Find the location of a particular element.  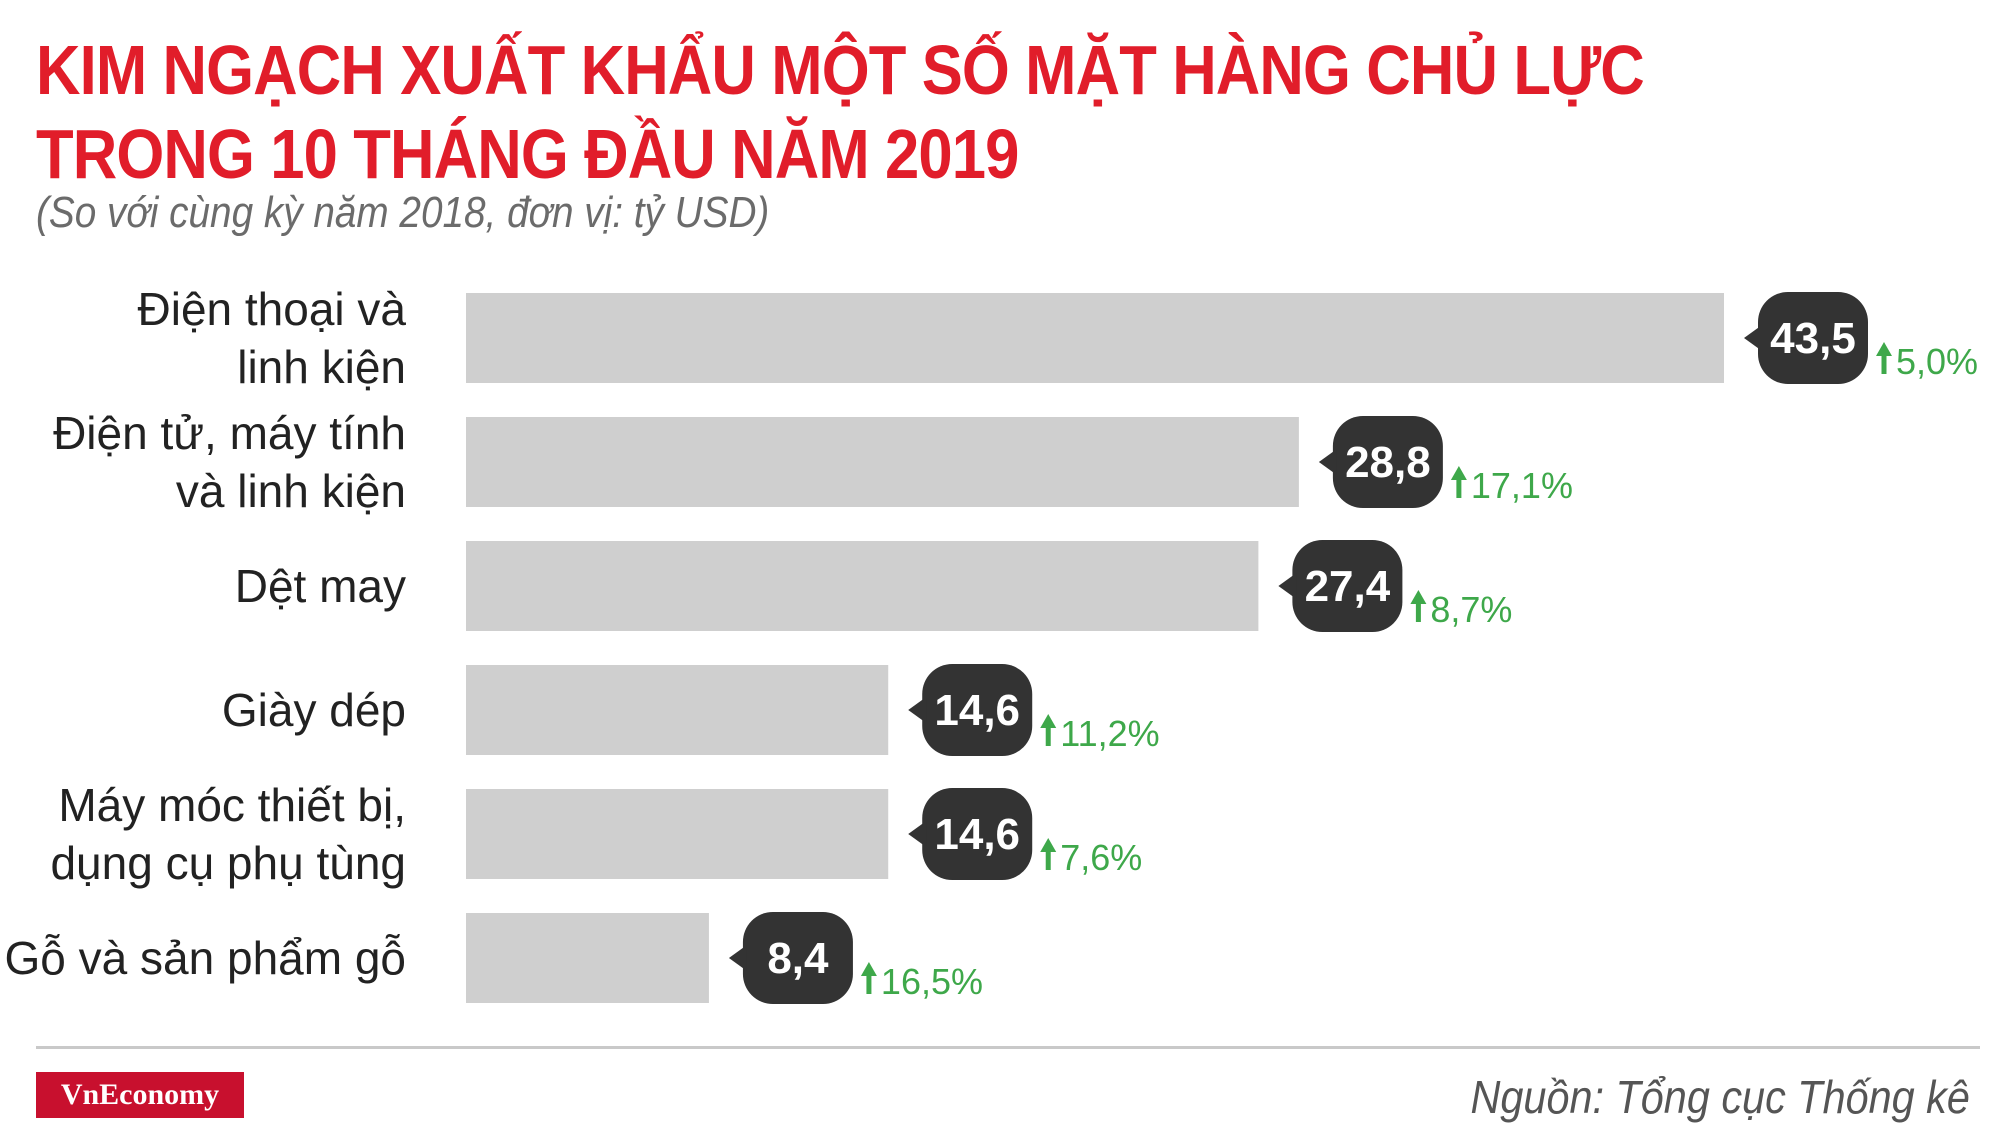

category-label-line: Giày dép is located at coordinates (314, 710).